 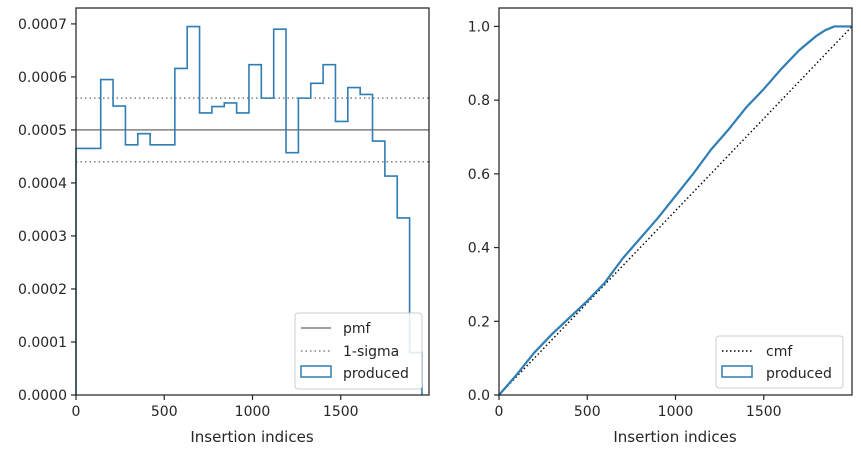 What do you see at coordinates (479, 101) in the screenshot?
I see `y-tick-label: 0.8` at bounding box center [479, 101].